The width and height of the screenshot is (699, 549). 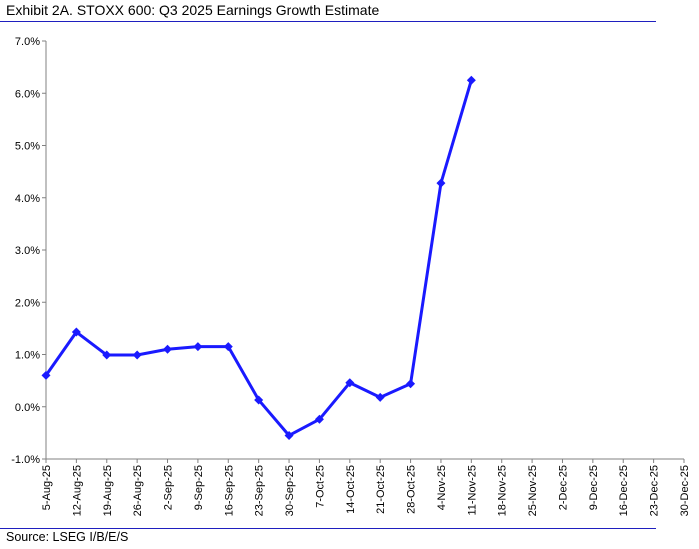 What do you see at coordinates (472, 490) in the screenshot?
I see `x-tick-label: 11-Nov-25` at bounding box center [472, 490].